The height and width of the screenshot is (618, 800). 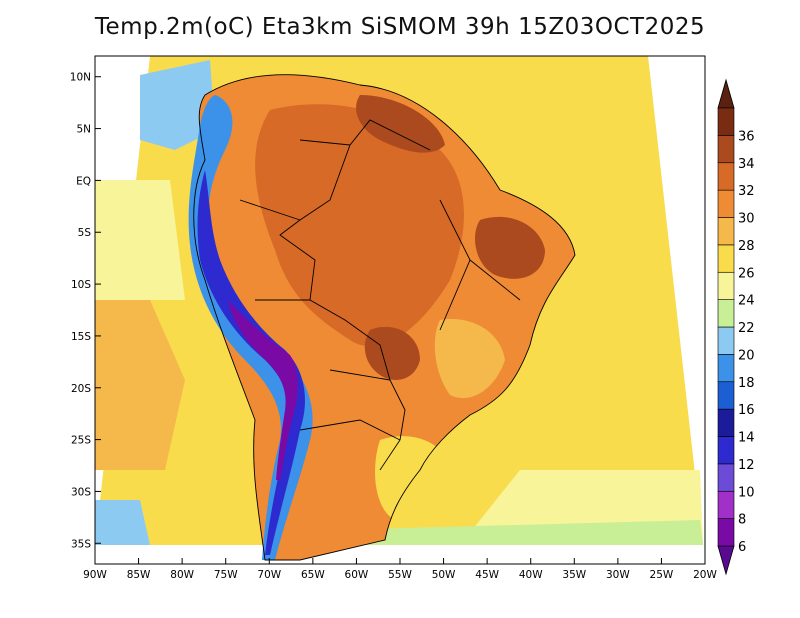 What do you see at coordinates (140, 385) in the screenshot?
I see `pacific-warm-band` at bounding box center [140, 385].